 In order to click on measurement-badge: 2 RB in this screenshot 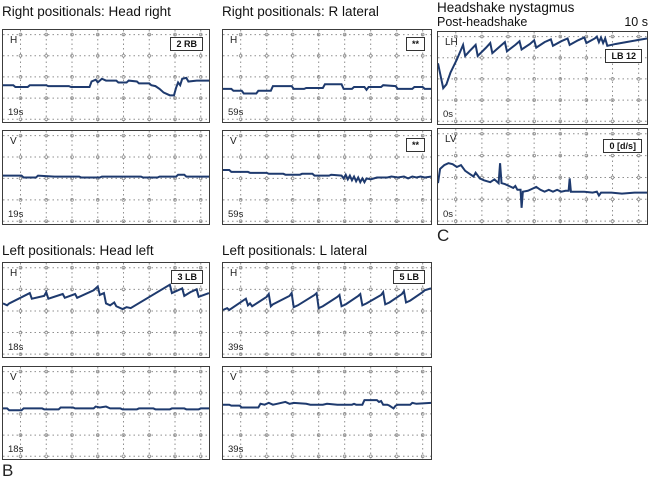, I will do `click(186, 44)`.